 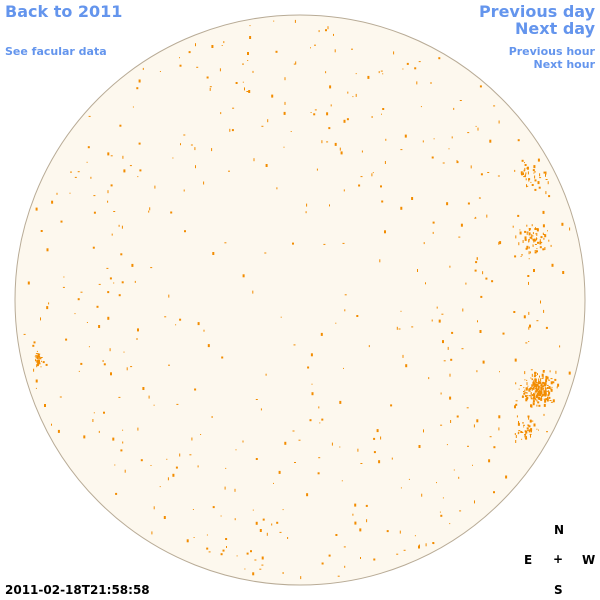 I want to click on next-day-link: Next day, so click(x=555, y=28).